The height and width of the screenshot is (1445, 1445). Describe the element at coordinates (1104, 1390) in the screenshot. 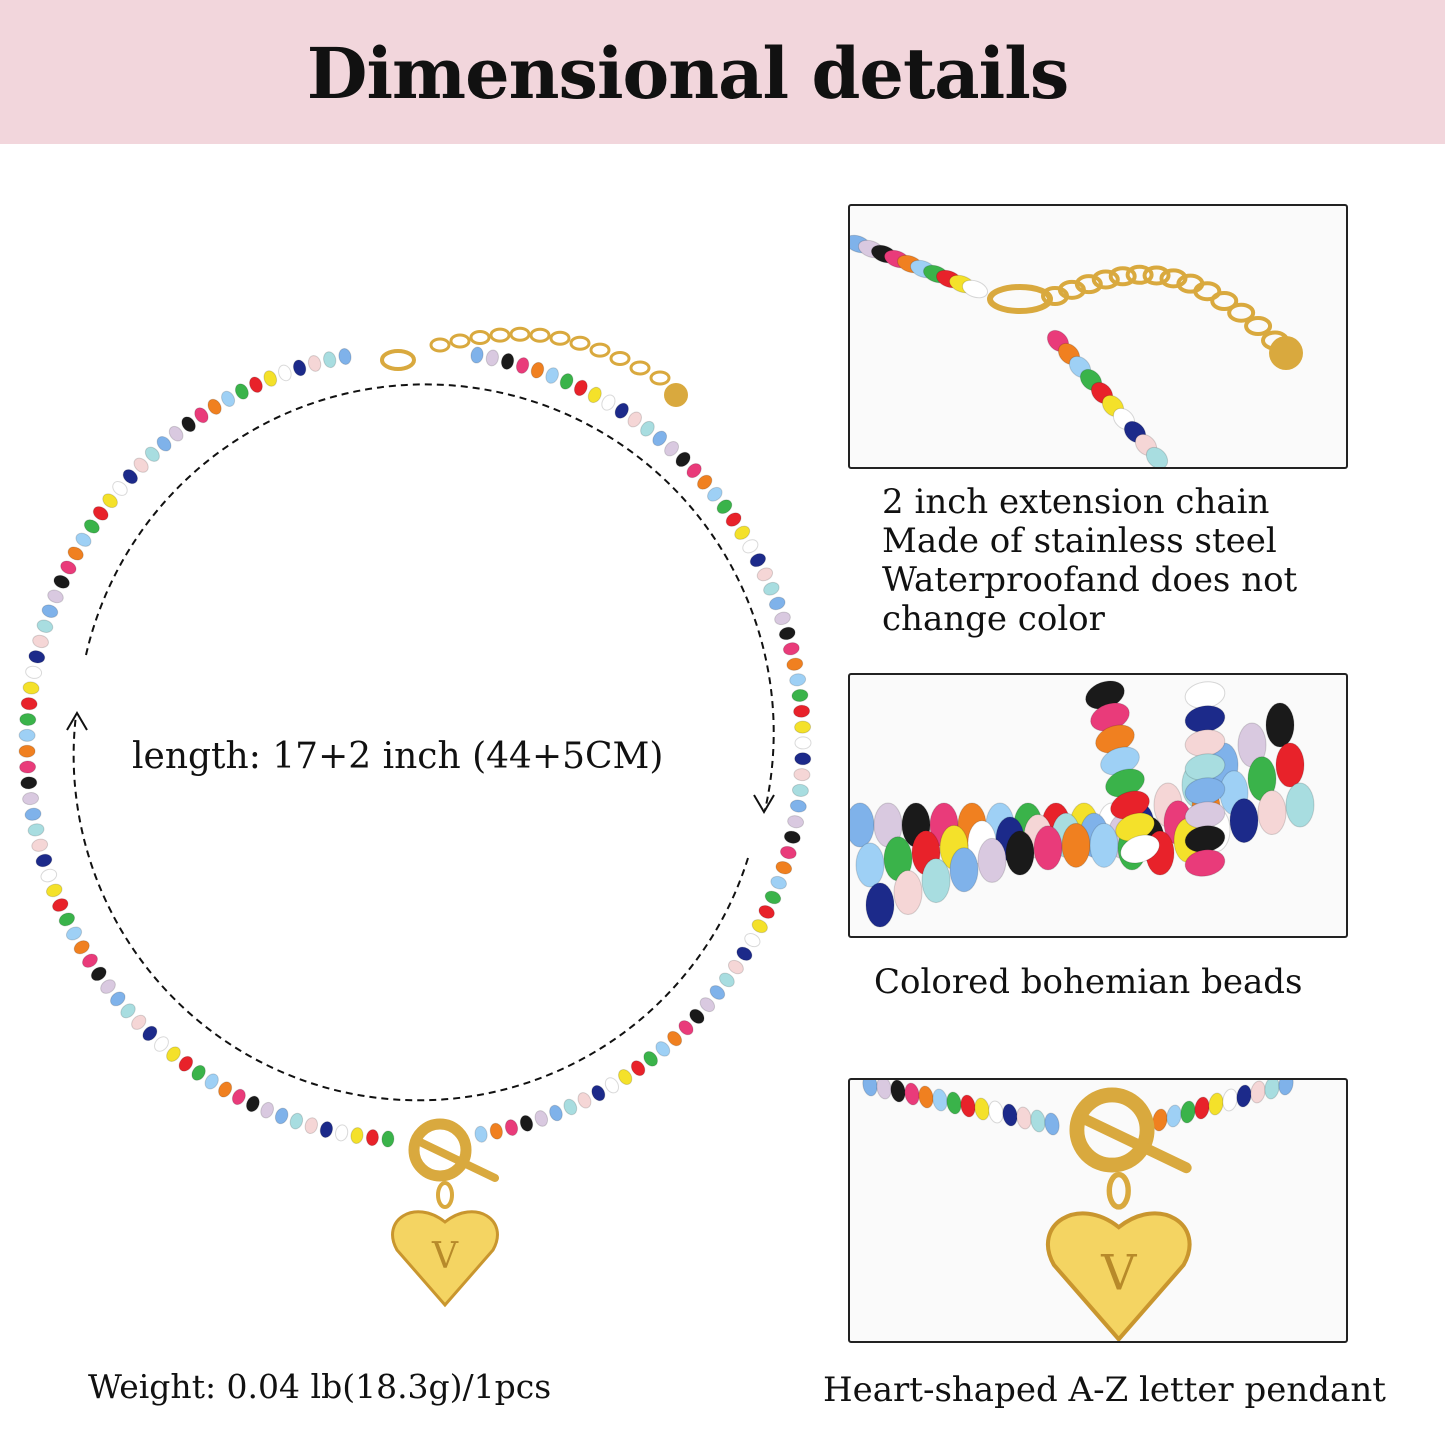

I see `pendant-caption: Heart-shaped A-Z letter pendant` at that location.